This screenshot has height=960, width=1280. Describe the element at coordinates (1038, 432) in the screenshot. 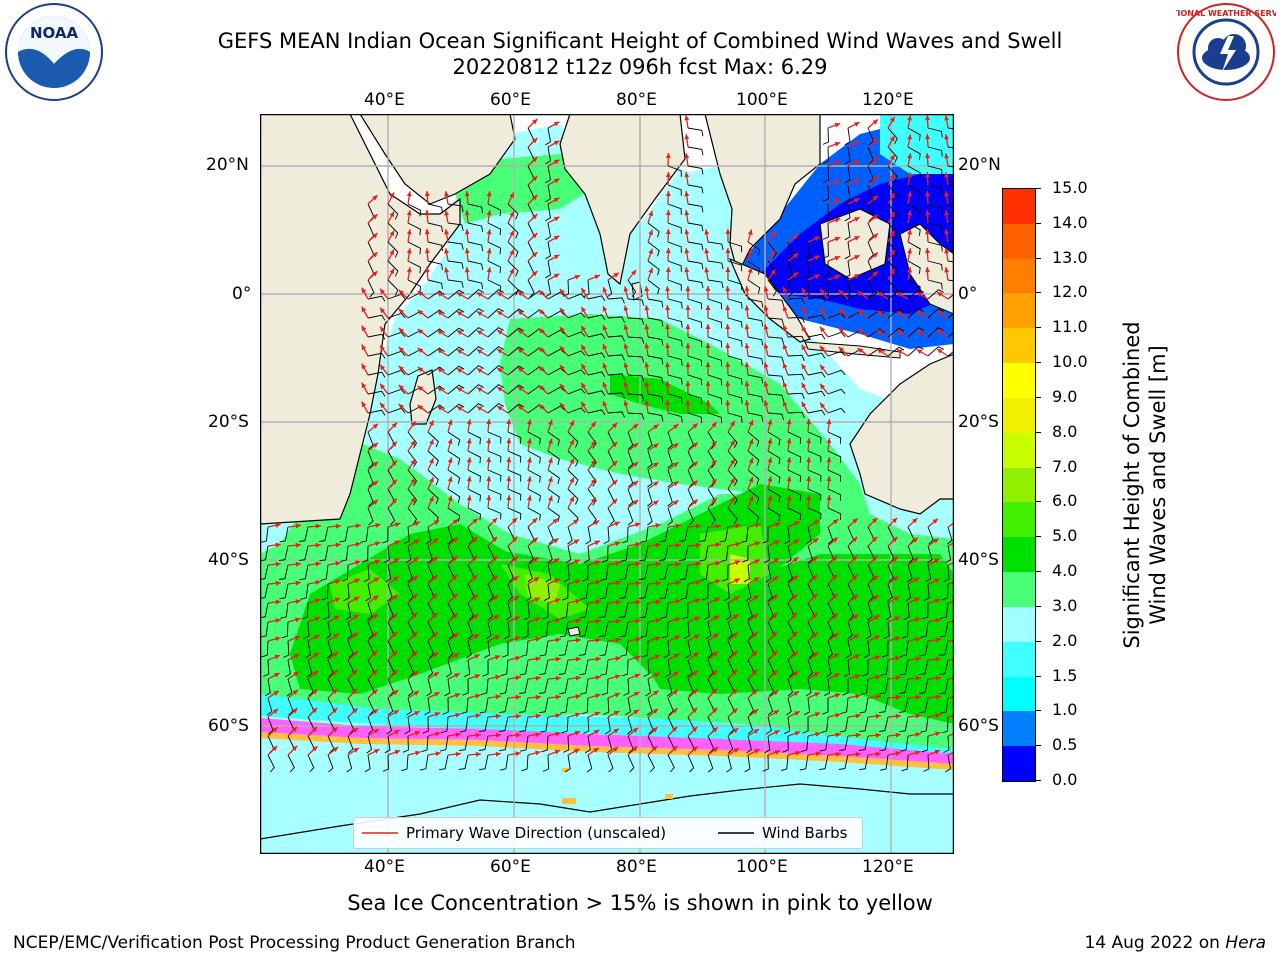

I see `colorbar-tick-mark` at that location.